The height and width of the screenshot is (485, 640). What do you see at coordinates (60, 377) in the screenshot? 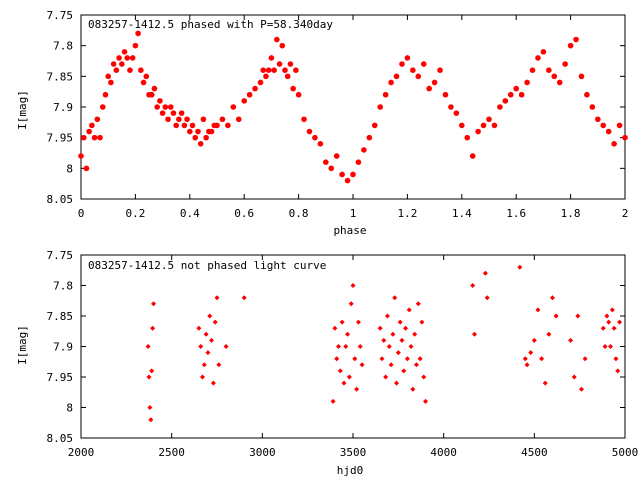
I see `y-tick-label: 7.95` at bounding box center [60, 377].